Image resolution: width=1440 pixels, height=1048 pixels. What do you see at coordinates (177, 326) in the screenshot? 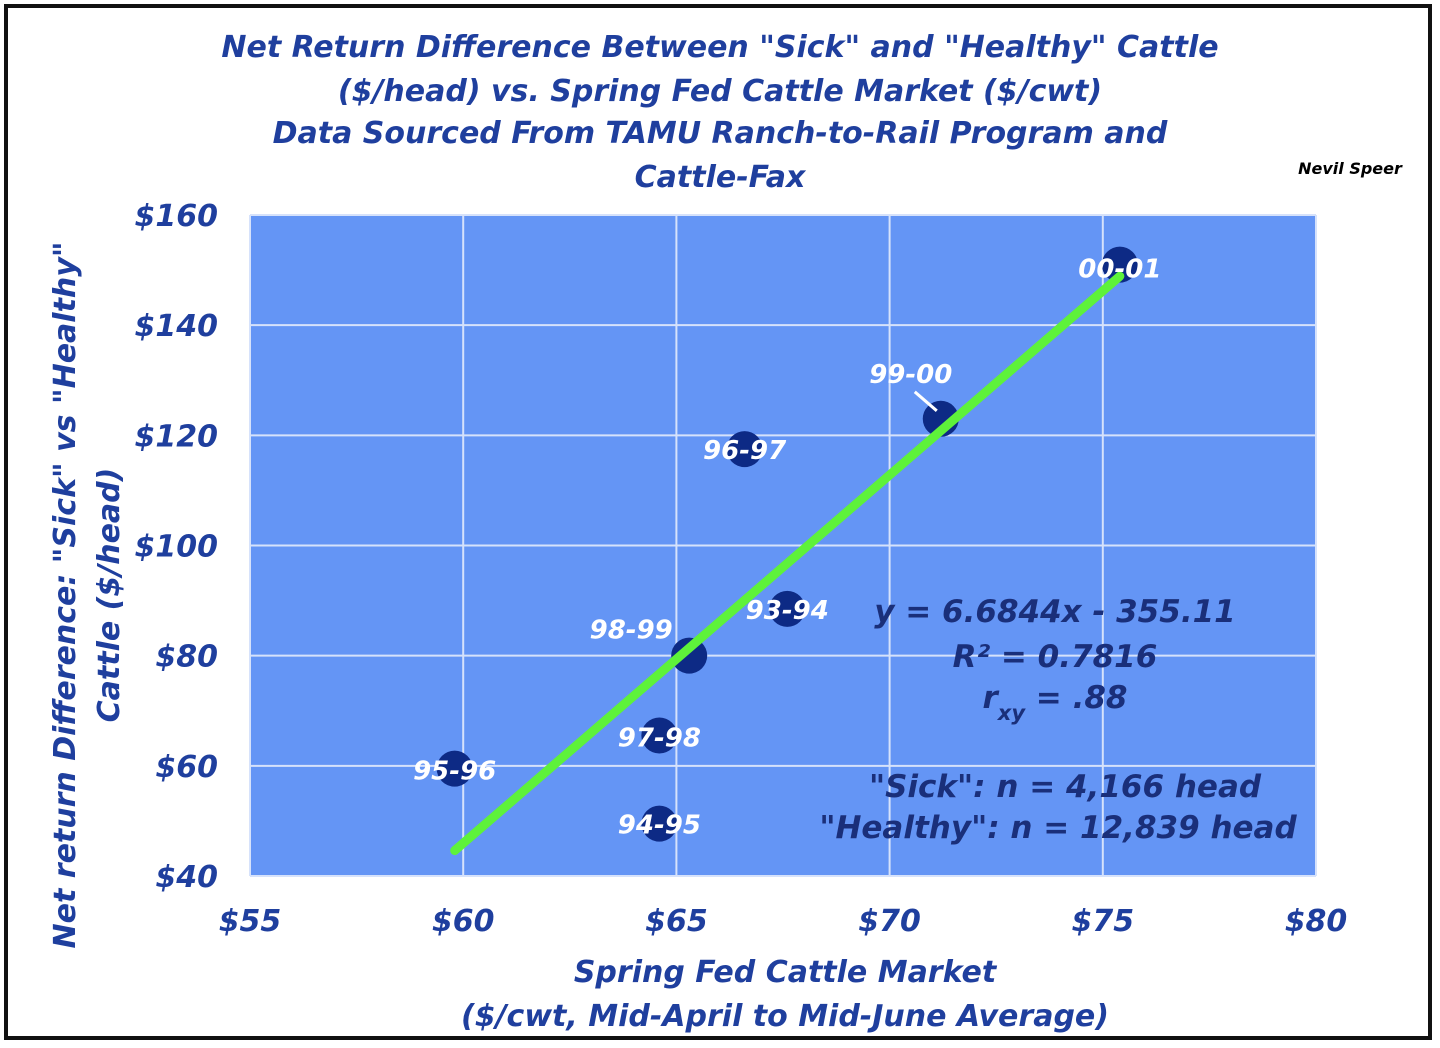
I see `y-tick-label: $140` at bounding box center [177, 326].